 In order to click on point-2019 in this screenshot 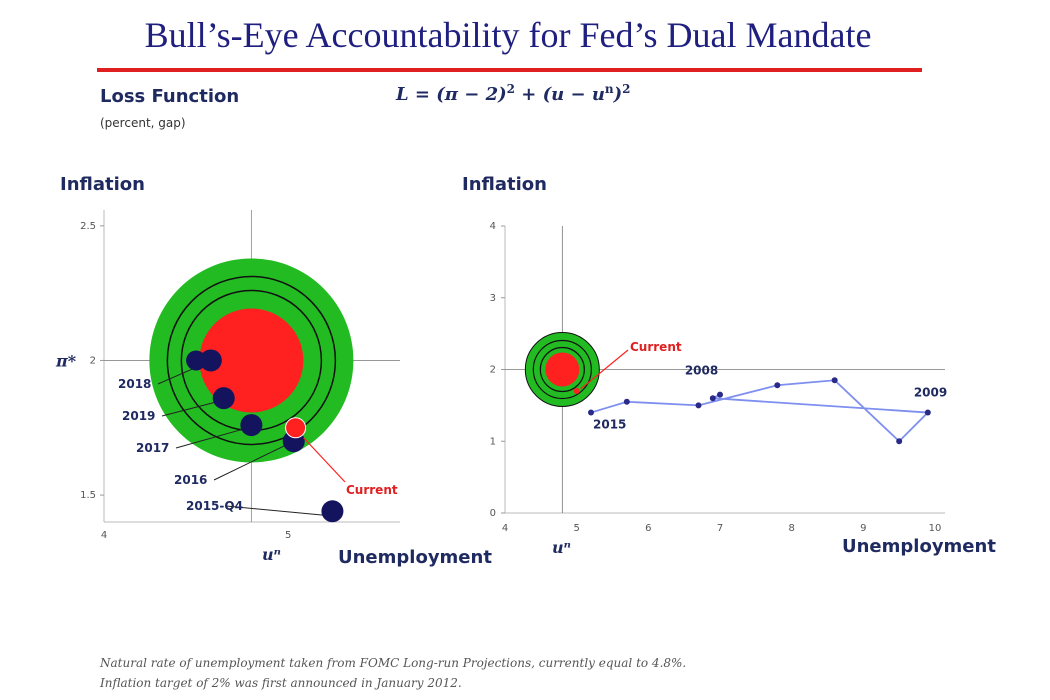, I will do `click(223, 398)`.